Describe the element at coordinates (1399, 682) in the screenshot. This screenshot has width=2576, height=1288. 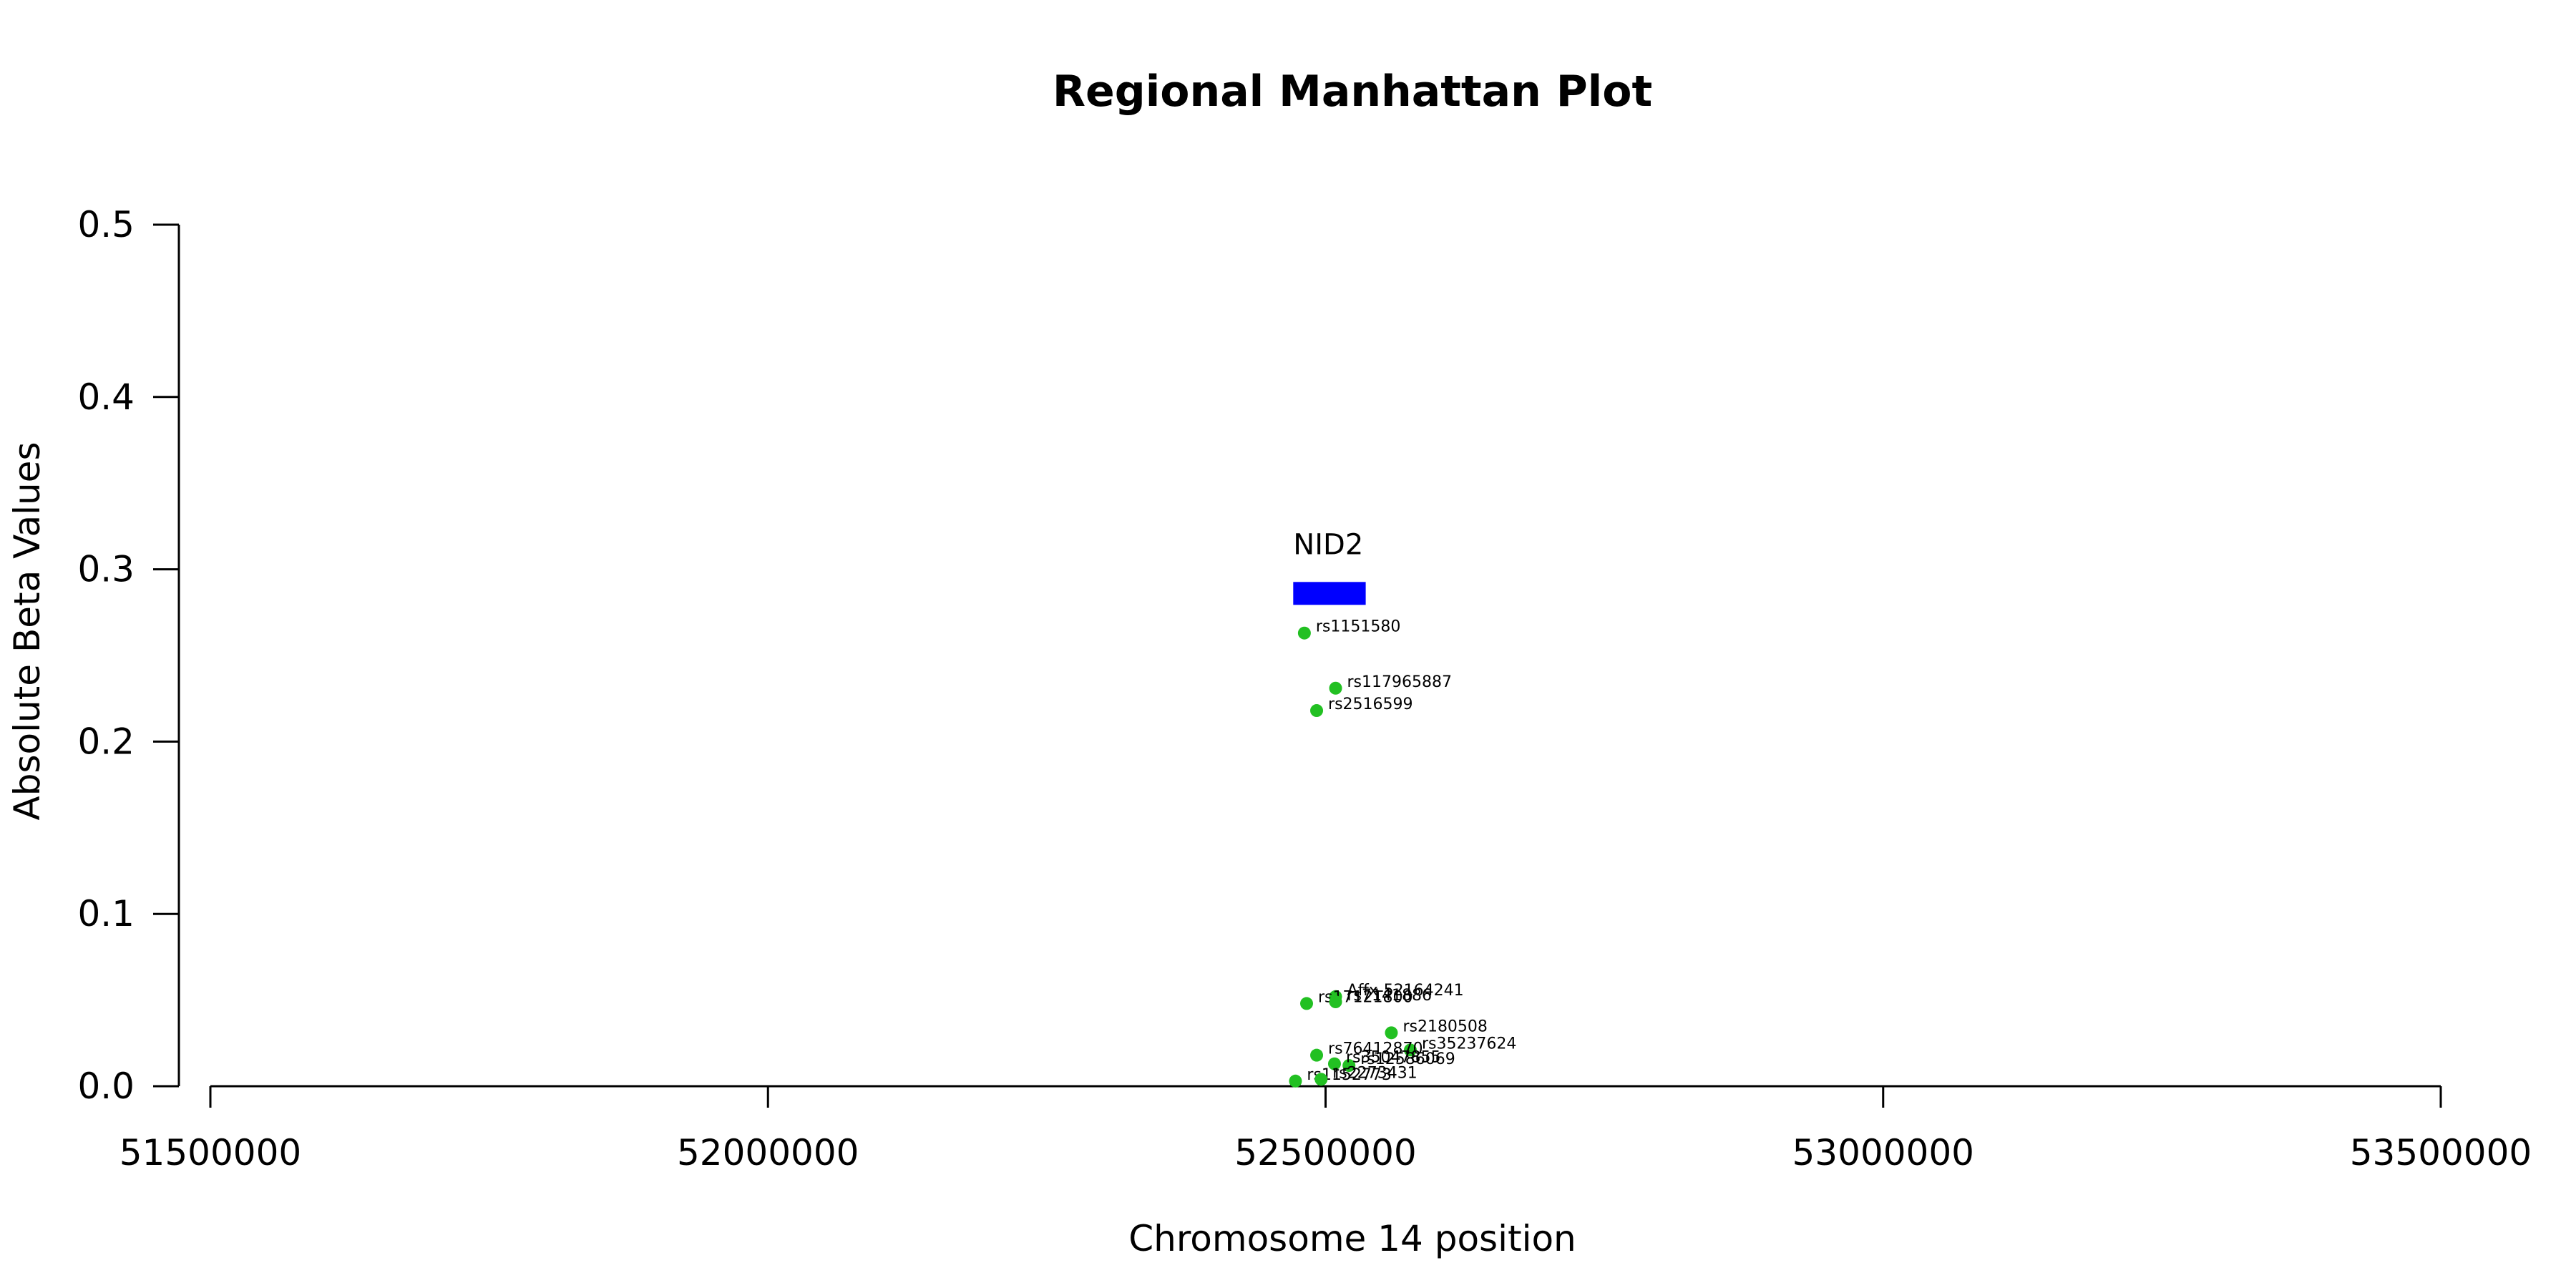
I see `snp-label: rs117965887` at that location.